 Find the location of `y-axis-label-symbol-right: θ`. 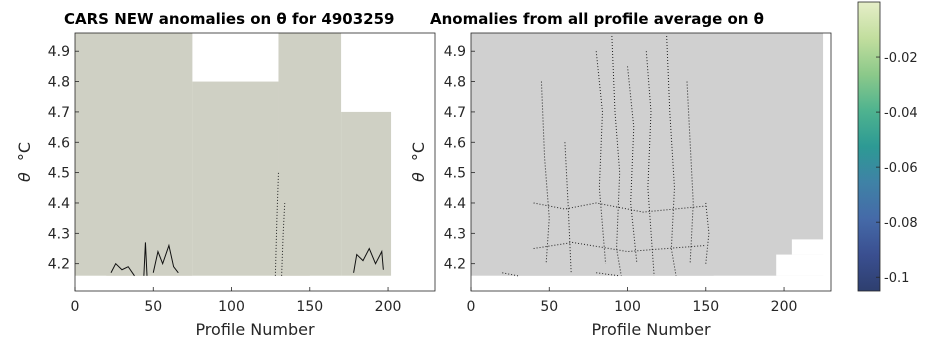

y-axis-label-symbol-right: θ is located at coordinates (418, 177).